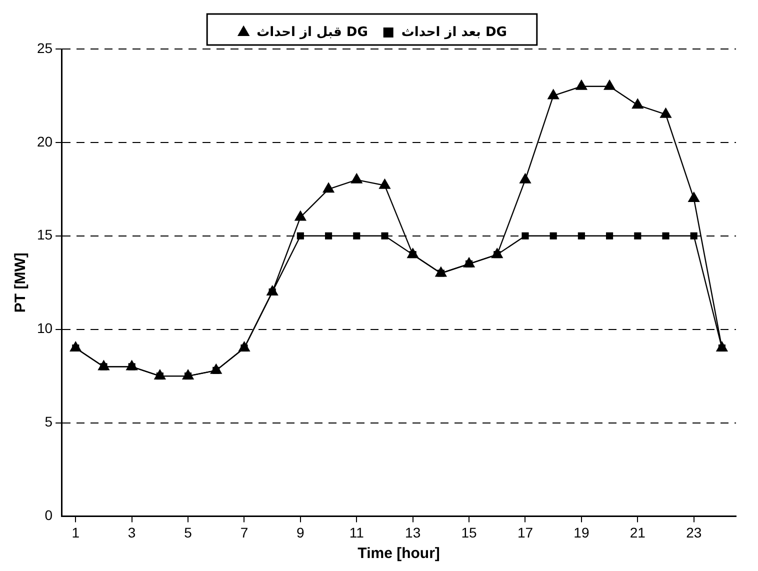 This screenshot has height=571, width=758. What do you see at coordinates (399, 553) in the screenshot?
I see `x-axis-title: Time [hour]` at bounding box center [399, 553].